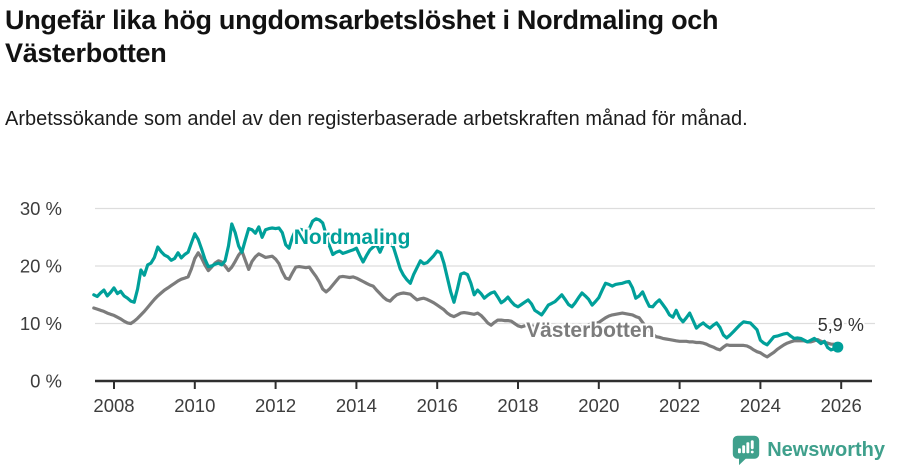 The image size is (900, 474). Describe the element at coordinates (598, 405) in the screenshot. I see `x-axis-label-2020: 2020` at that location.